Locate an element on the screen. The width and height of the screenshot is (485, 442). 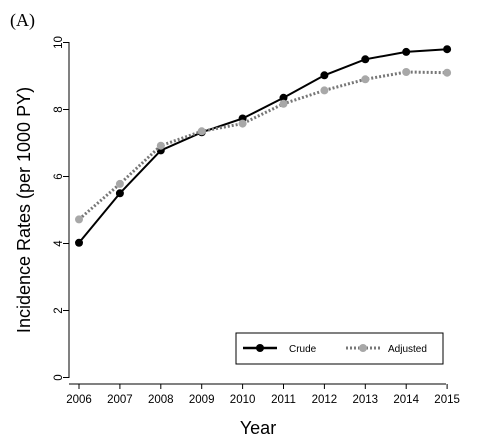
y-tick-label: 0 is located at coordinates (59, 377).